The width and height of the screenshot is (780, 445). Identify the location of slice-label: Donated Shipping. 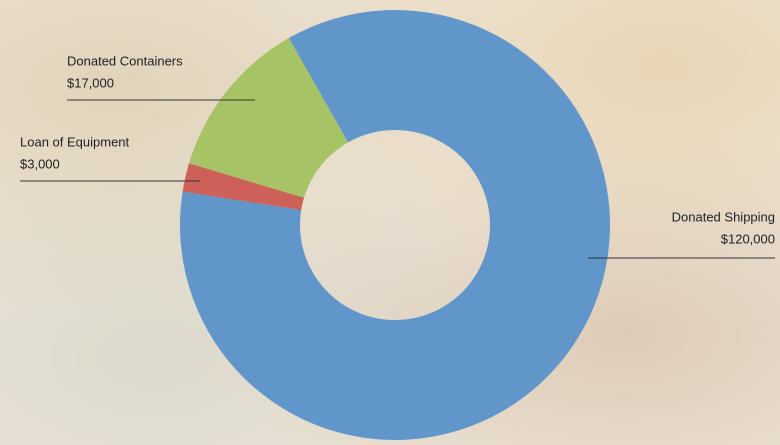
(723, 216).